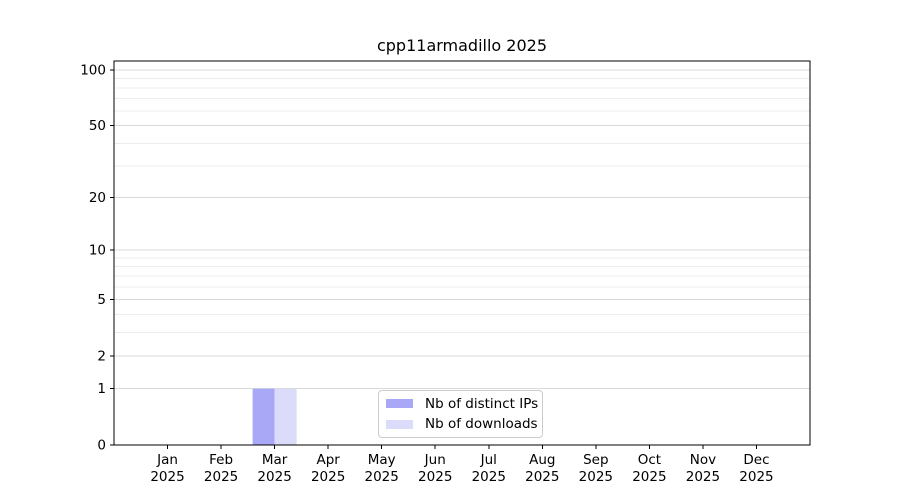  Describe the element at coordinates (595, 460) in the screenshot. I see `x-tick-label-month: Sep` at that location.